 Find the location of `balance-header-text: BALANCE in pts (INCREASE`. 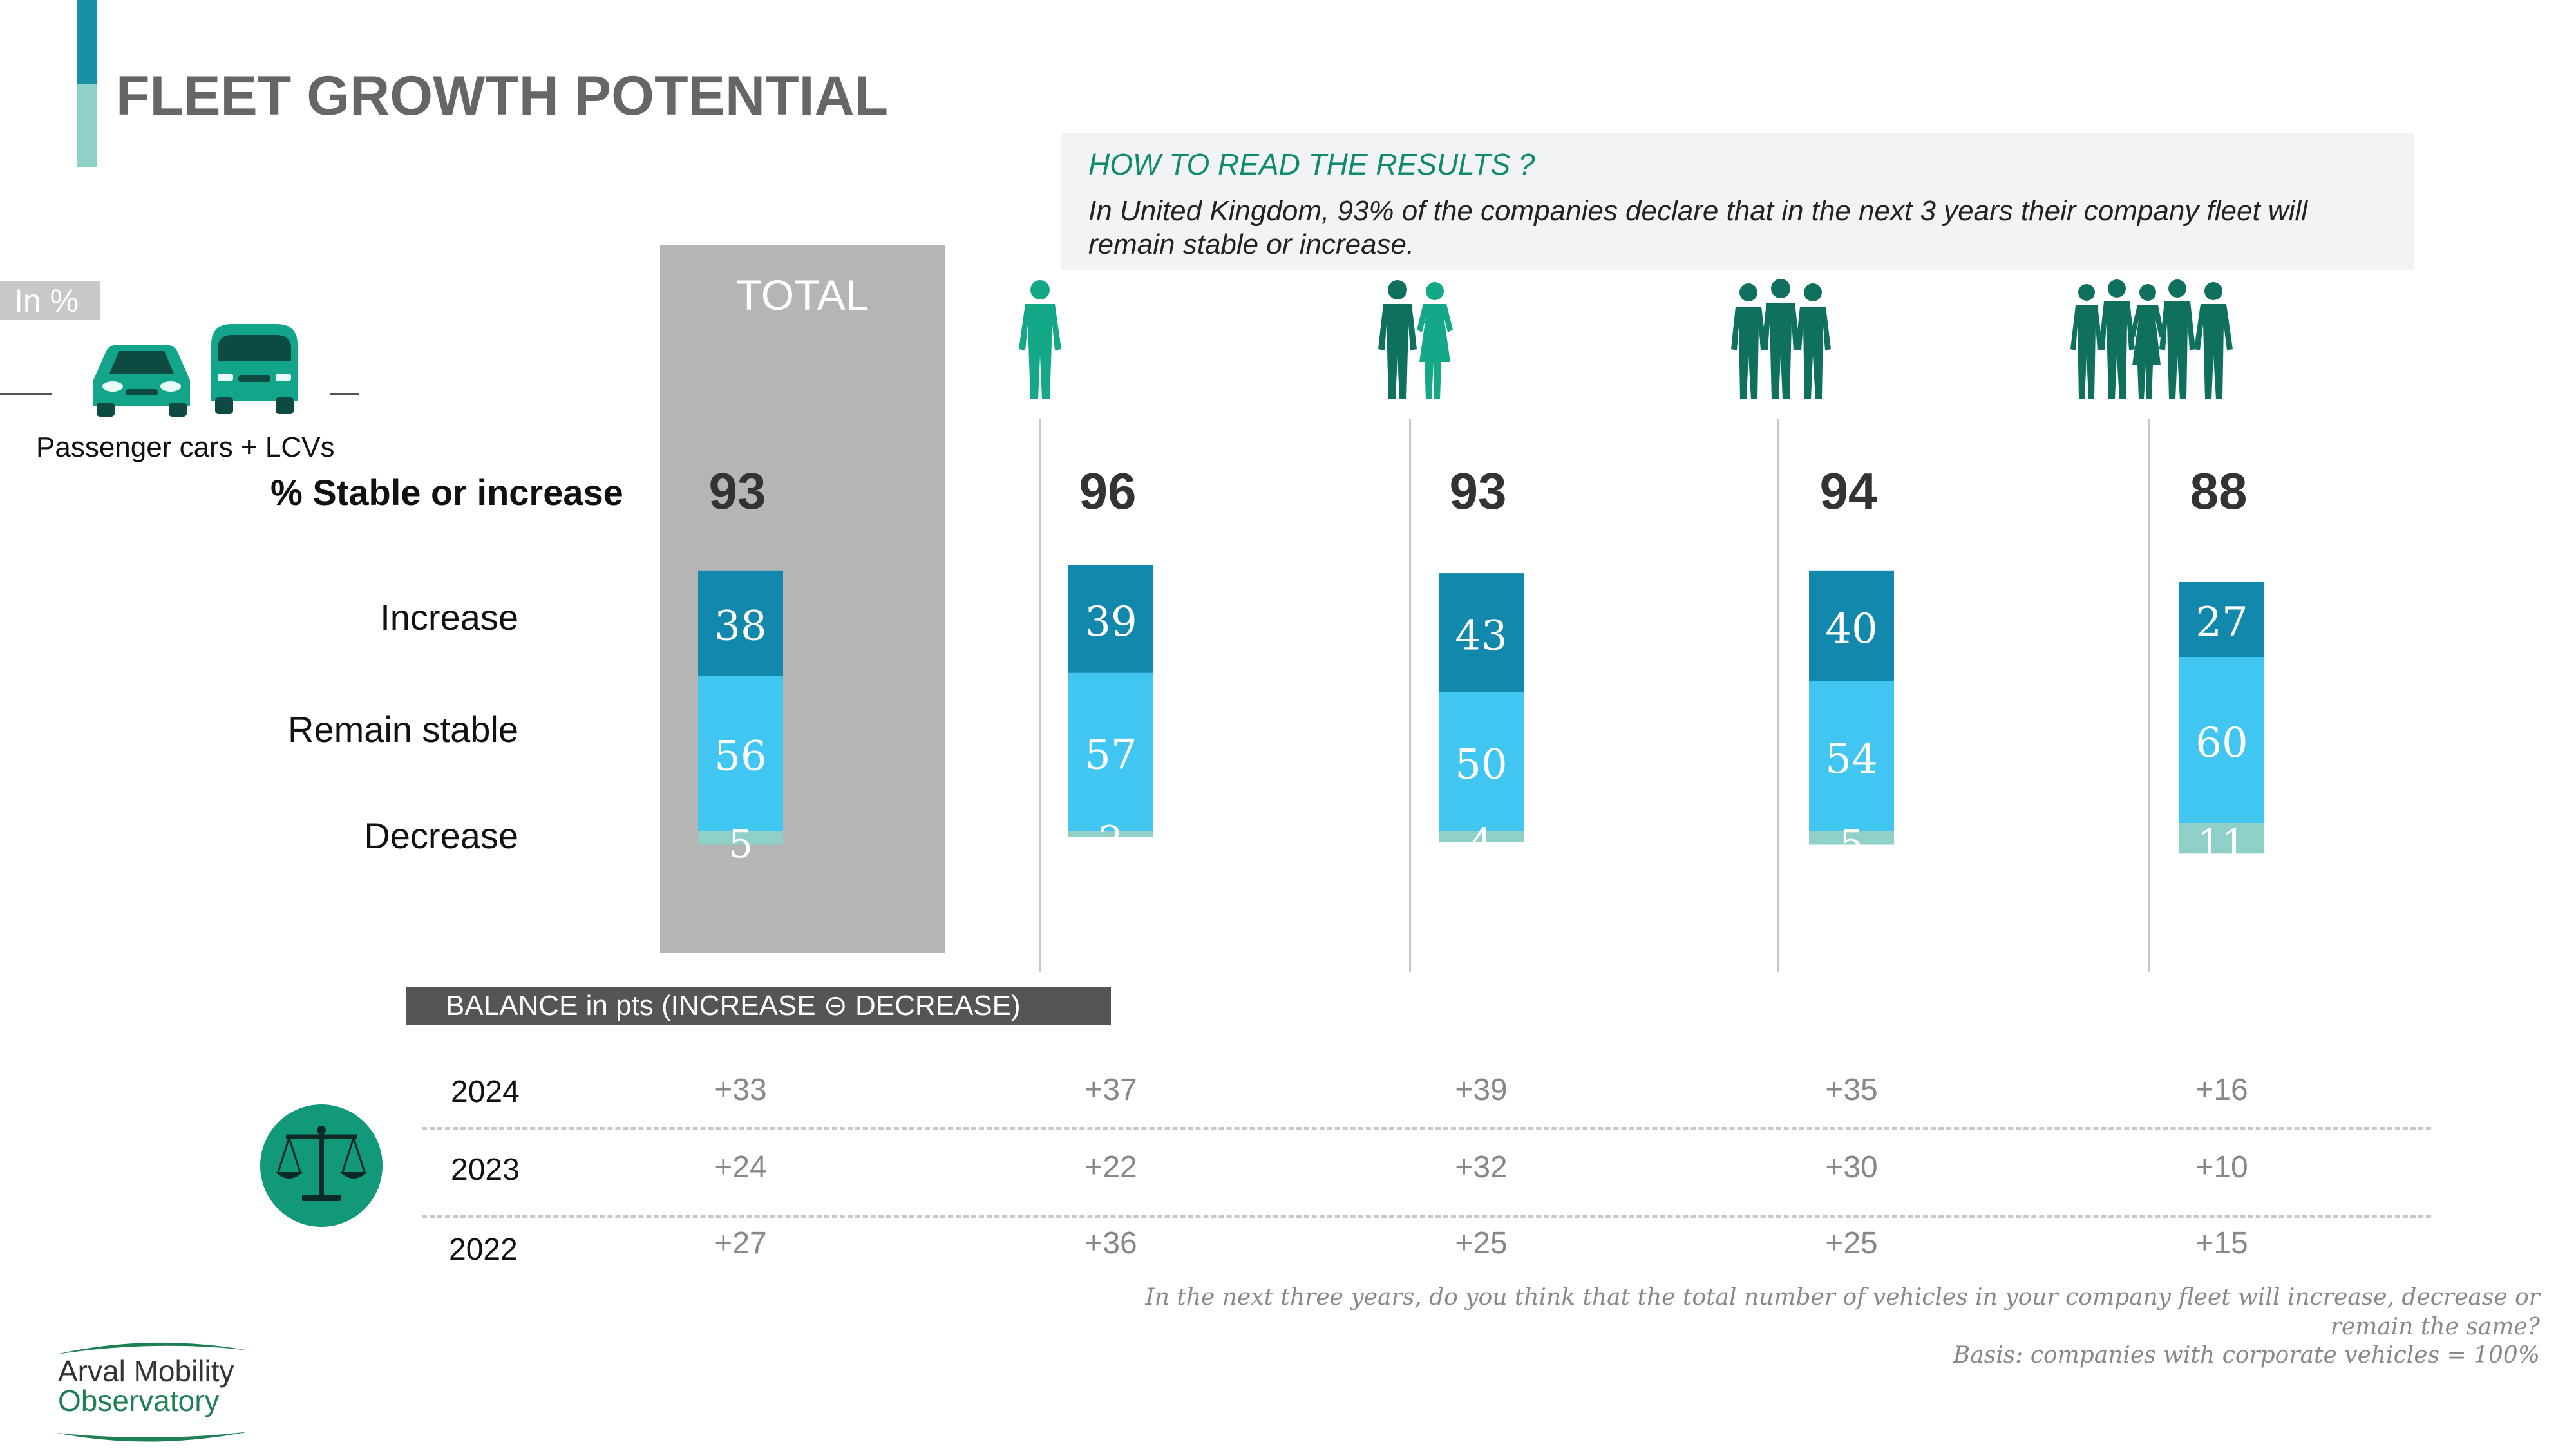

balance-header-text: BALANCE in pts (INCREASE is located at coordinates (631, 1006).